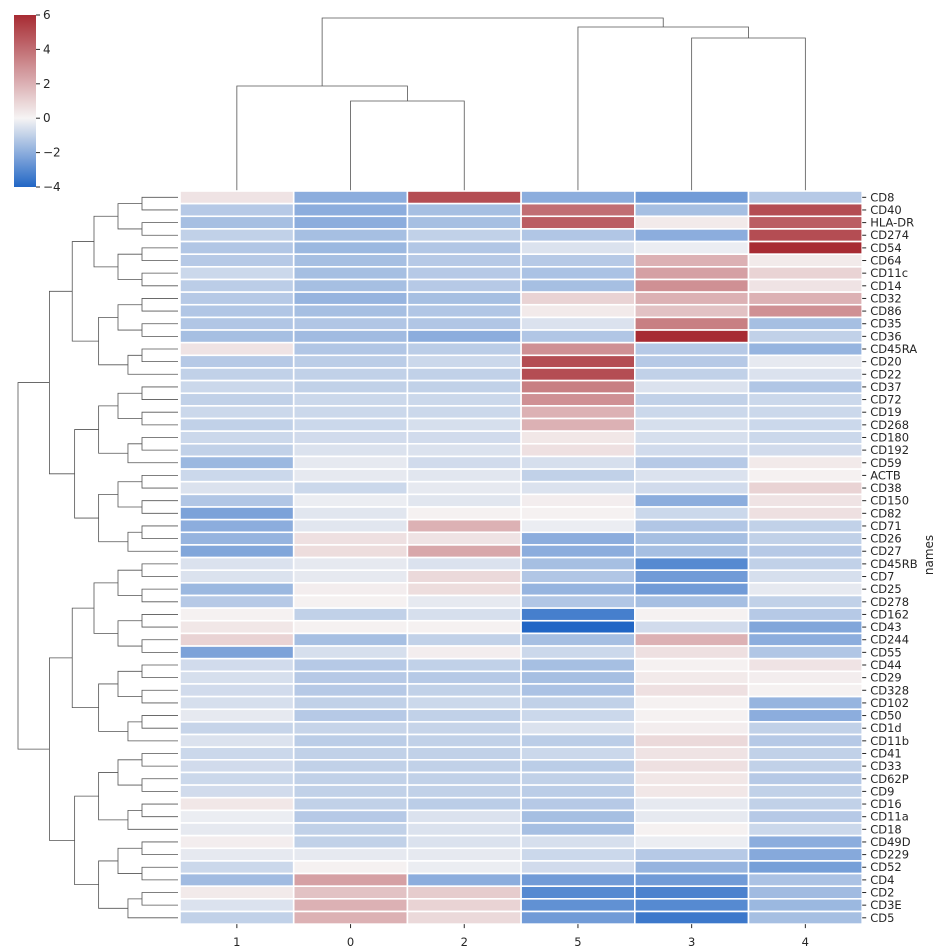 The width and height of the screenshot is (950, 950). Describe the element at coordinates (894, 564) in the screenshot. I see `row-label: CD45RB` at that location.